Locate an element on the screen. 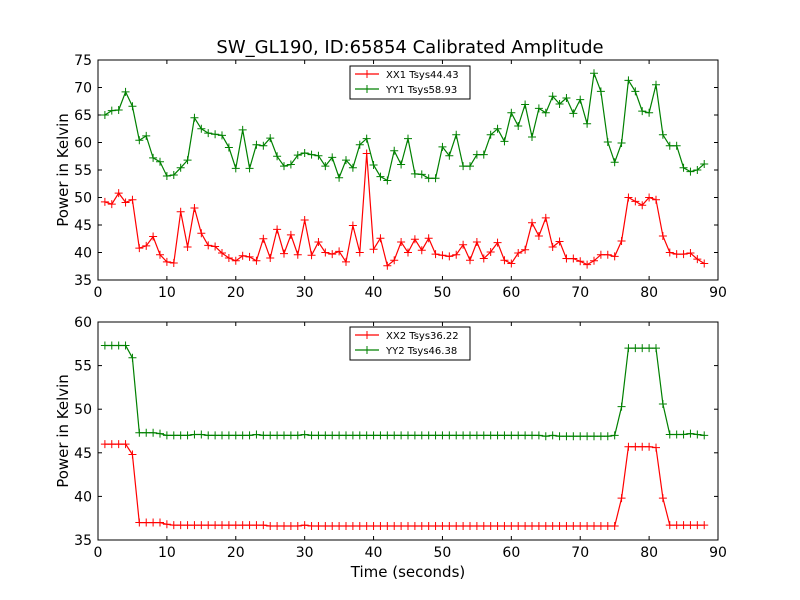  chart-1-x-tick-label: 30 is located at coordinates (305, 293).